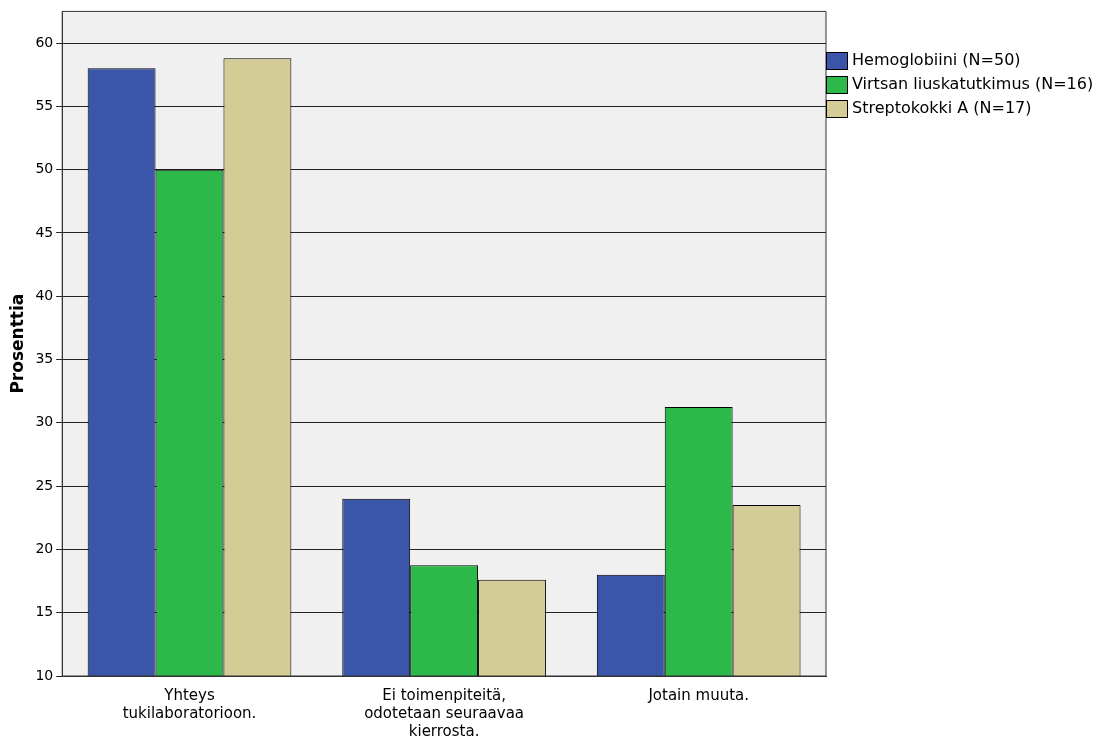 Image resolution: width=1096 pixels, height=744 pixels. I want to click on y-tick-label: 55, so click(44, 104).